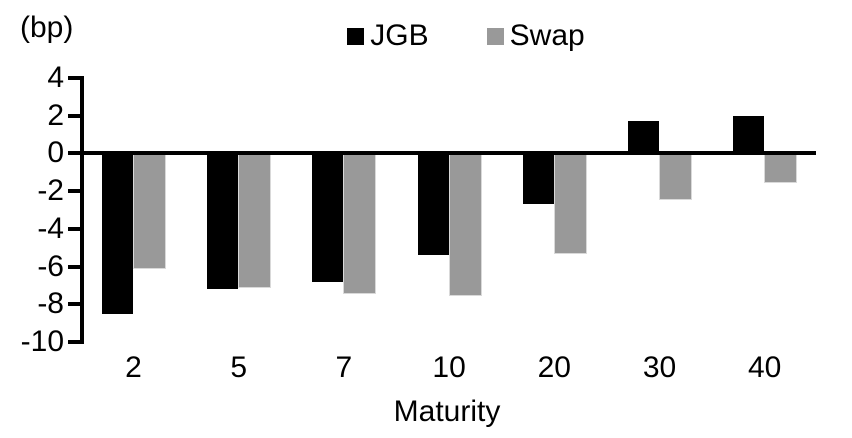  I want to click on x-tick-label-20: 20, so click(554, 367).